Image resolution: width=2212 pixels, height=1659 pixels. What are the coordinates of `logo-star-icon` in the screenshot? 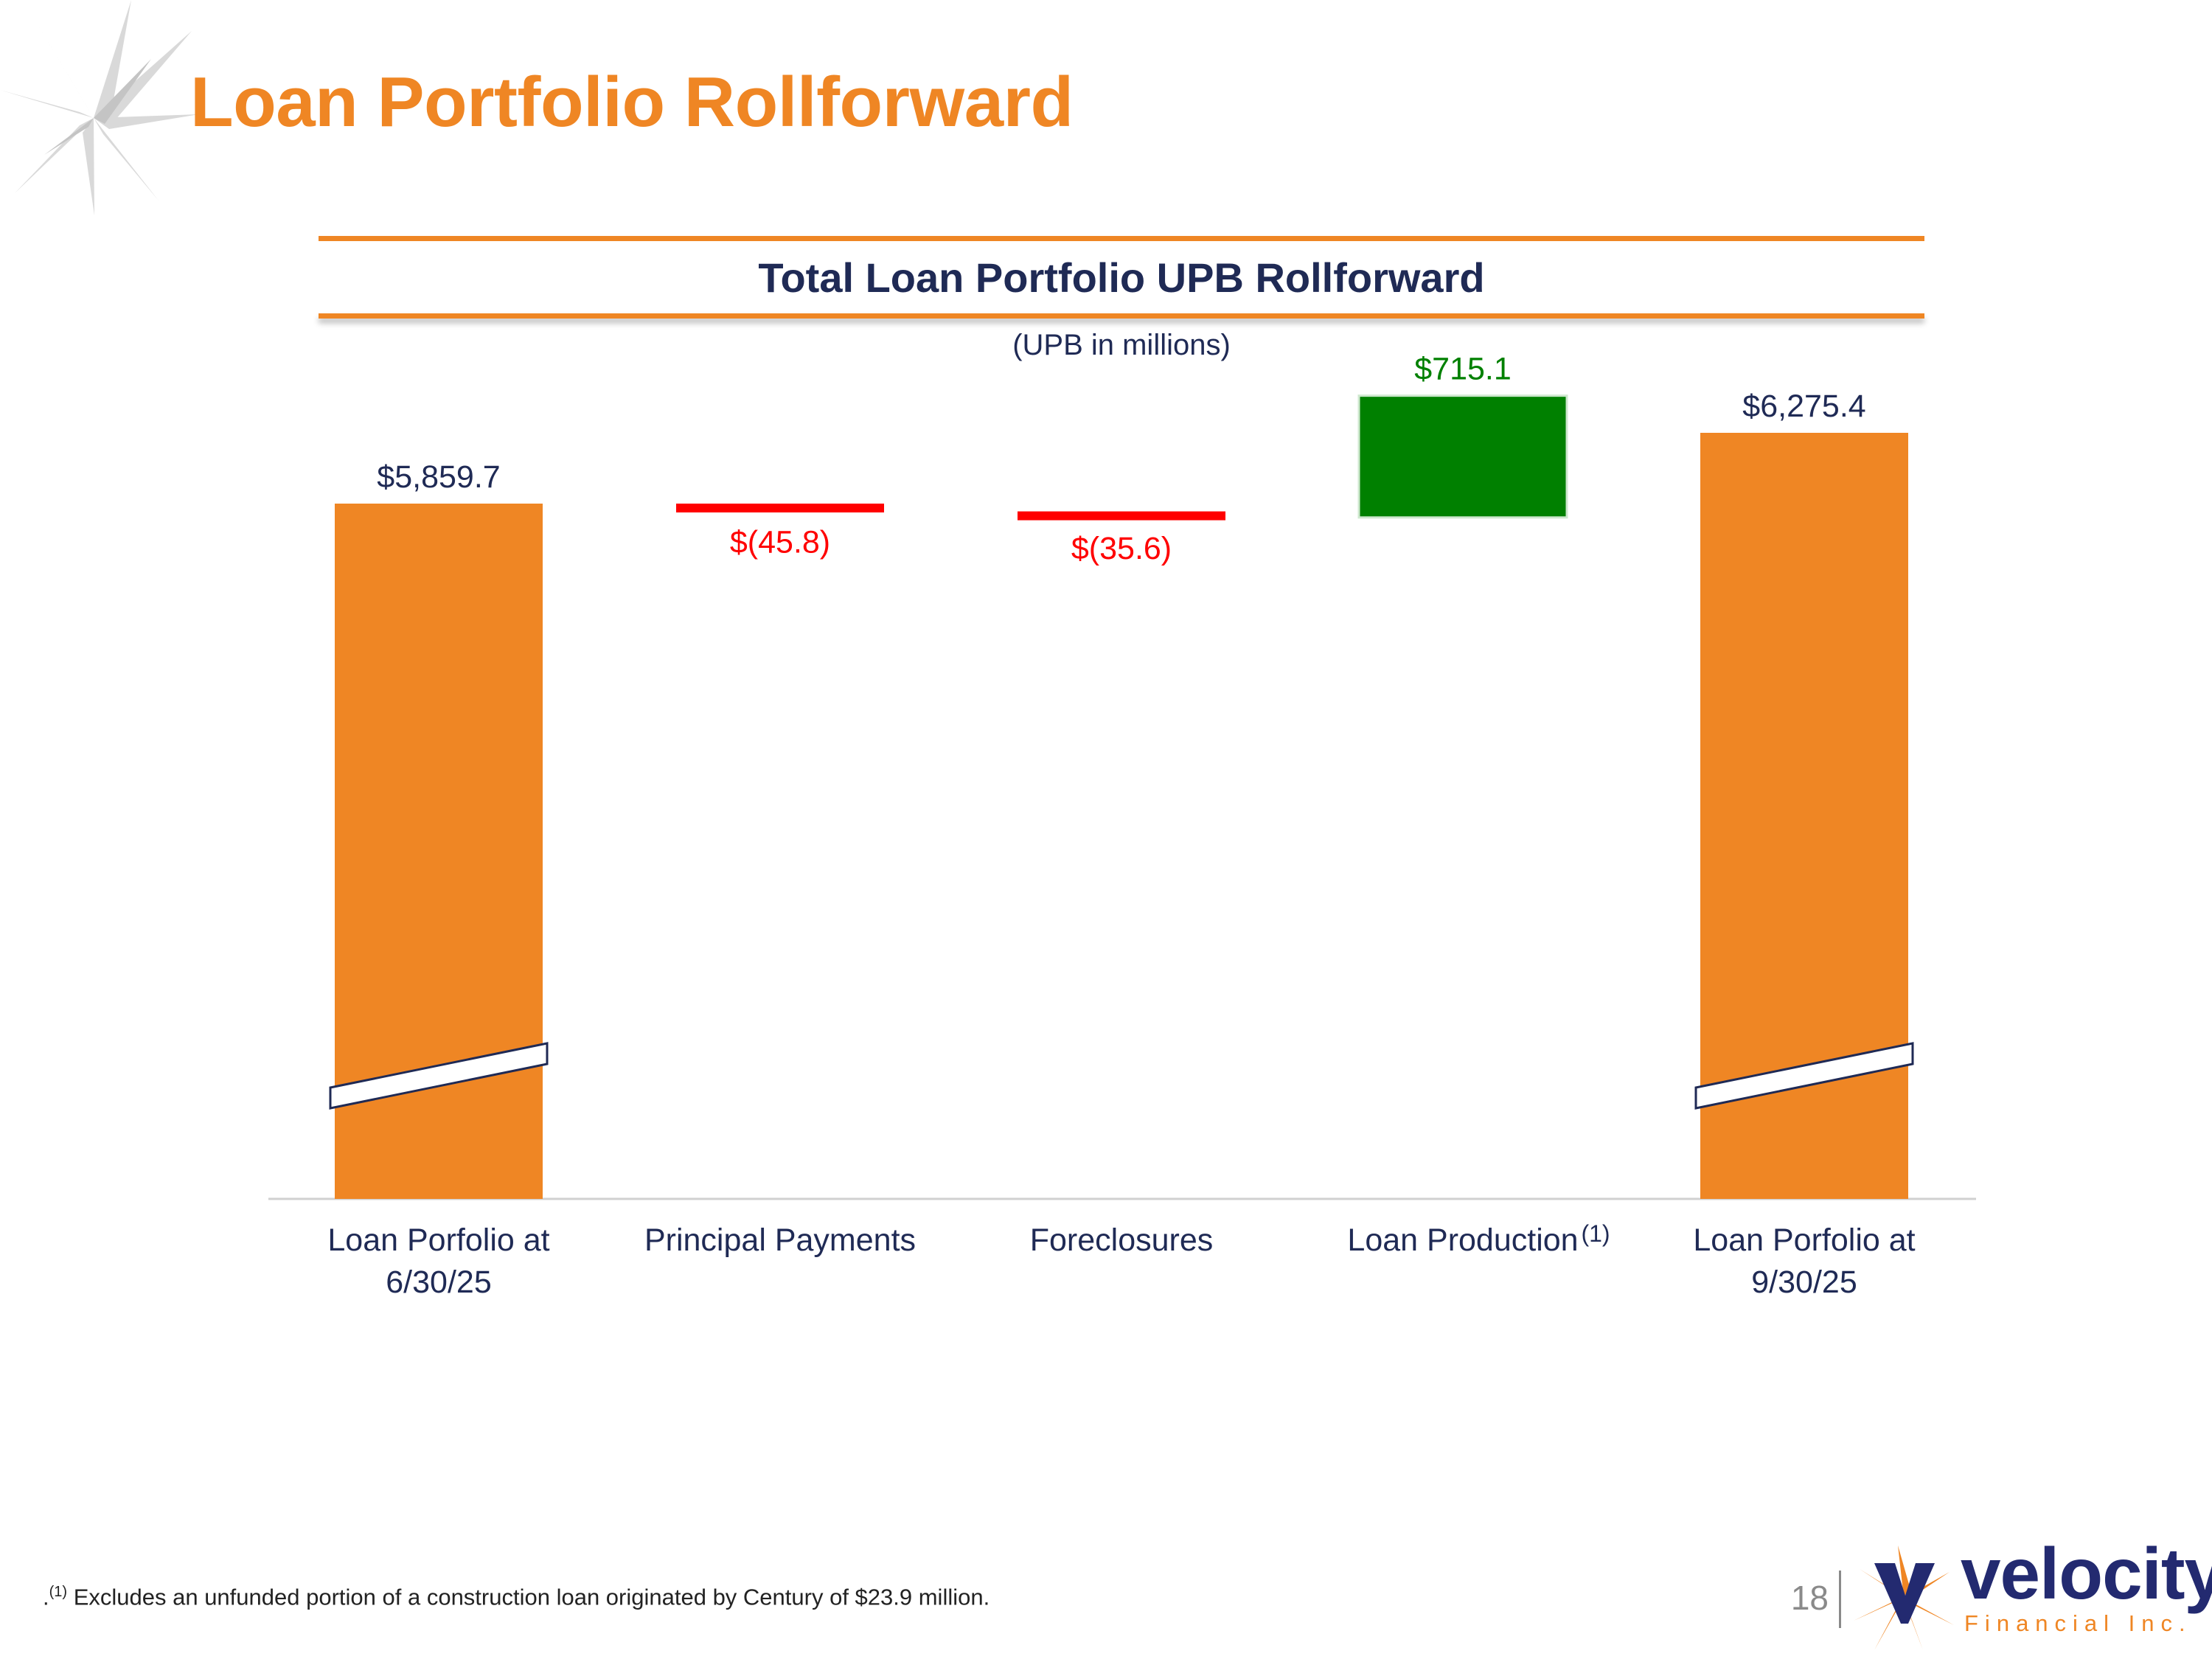 It's located at (1904, 1597).